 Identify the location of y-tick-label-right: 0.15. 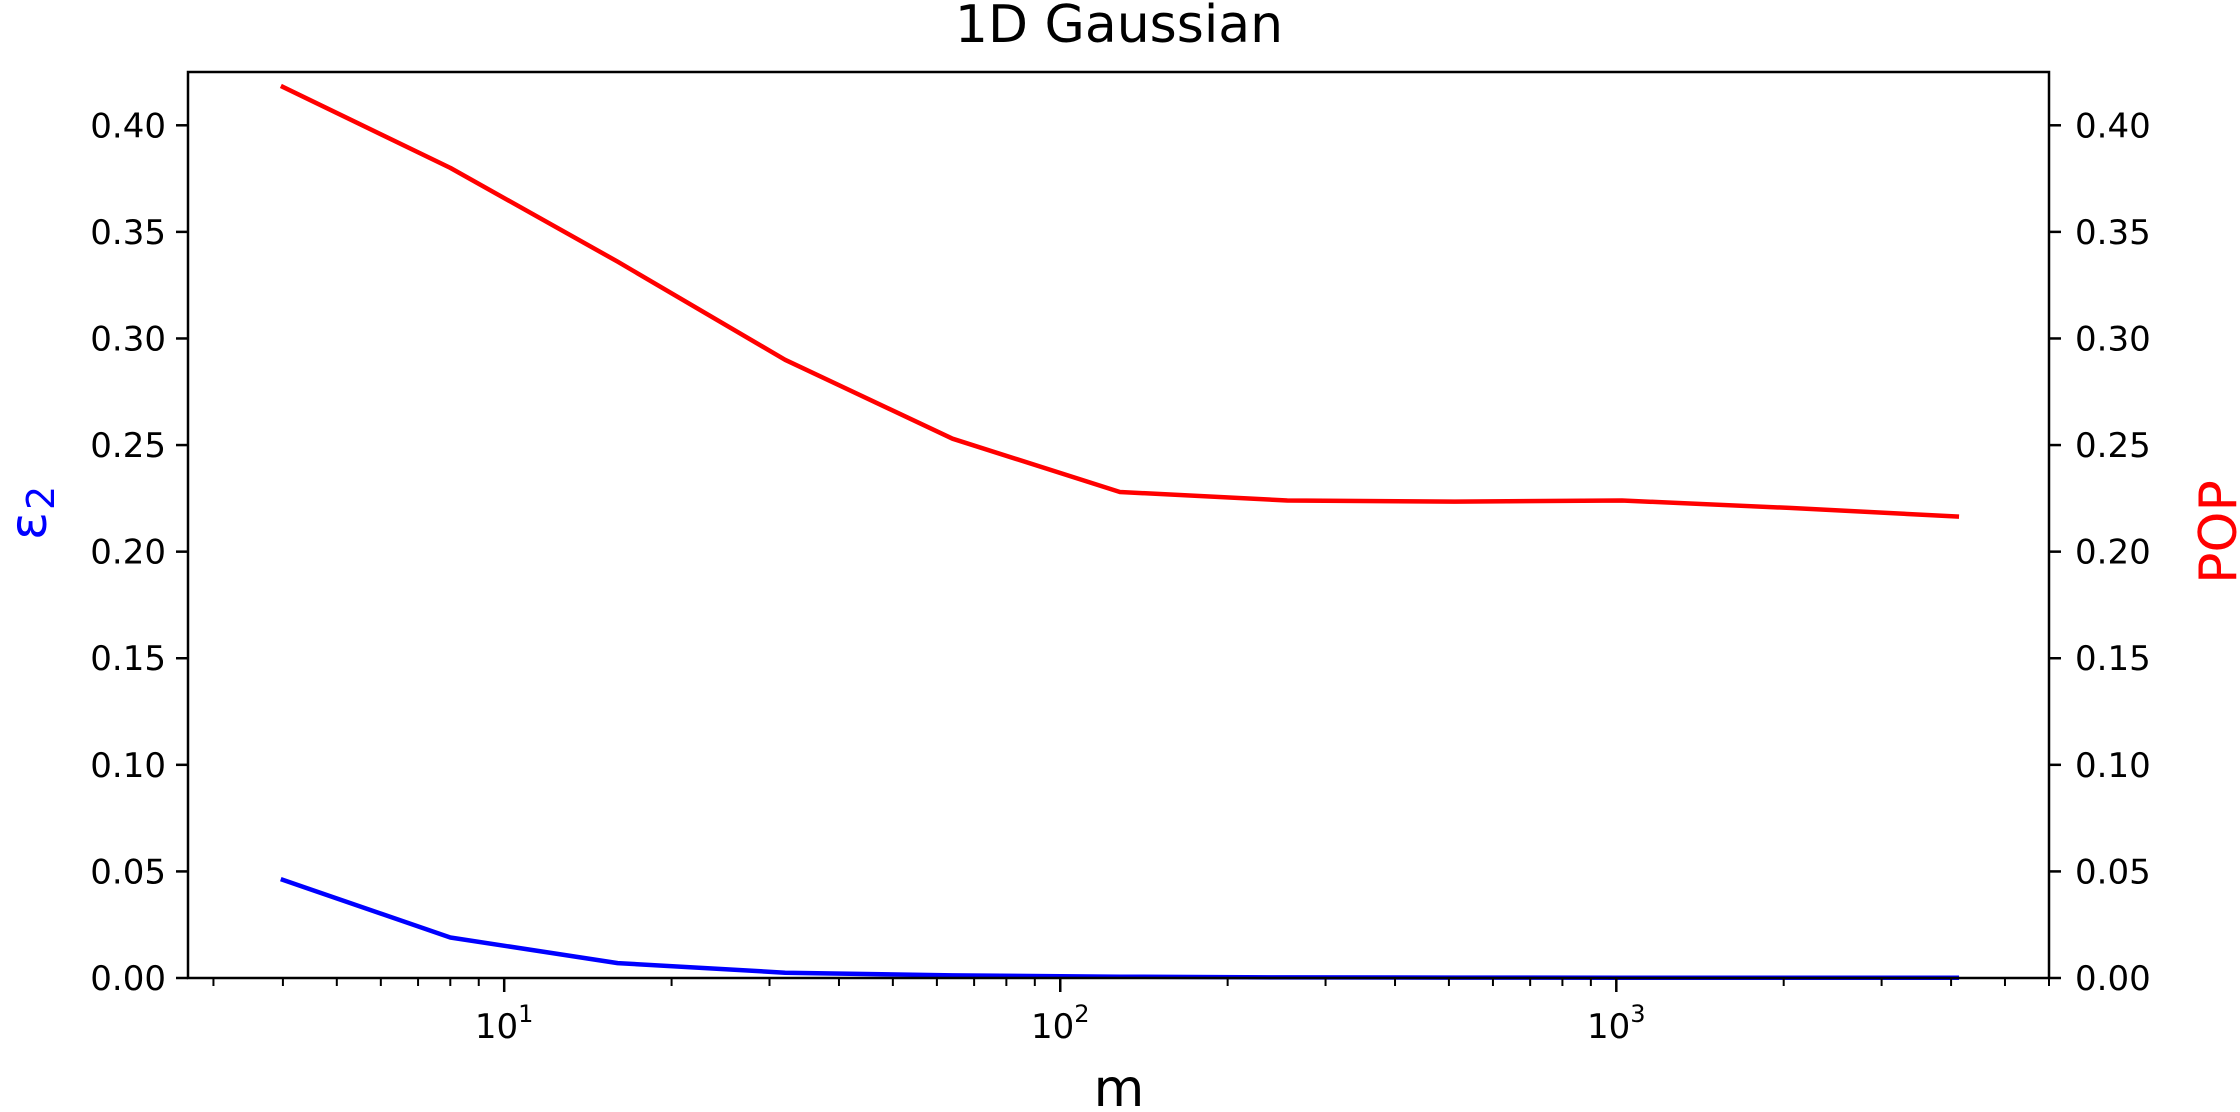
(2113, 659).